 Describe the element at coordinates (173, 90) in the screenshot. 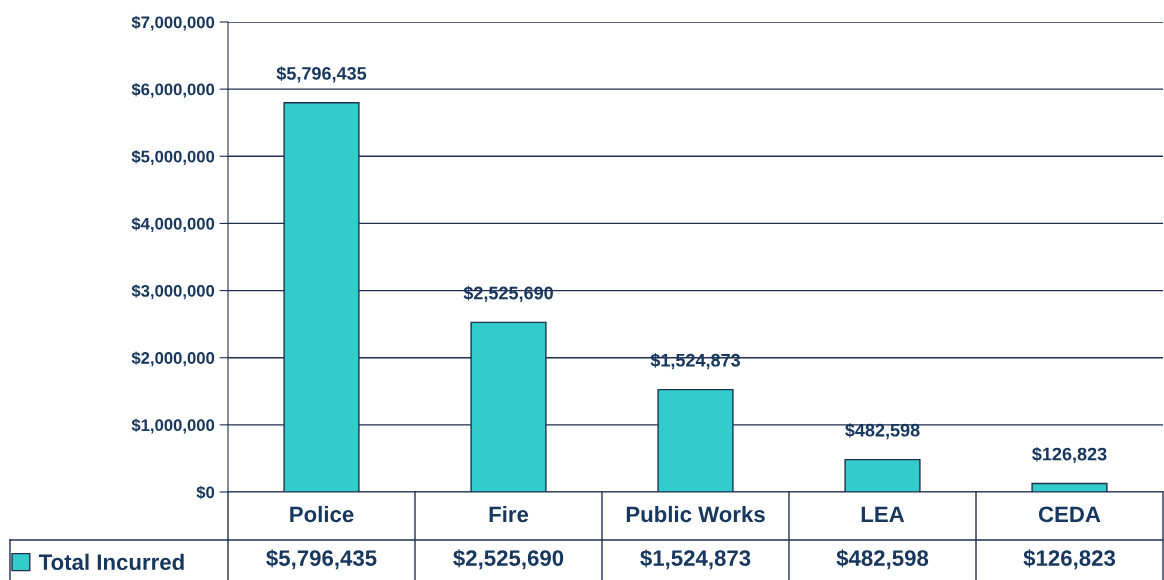

I see `y-tick-label: $6,000,000` at that location.